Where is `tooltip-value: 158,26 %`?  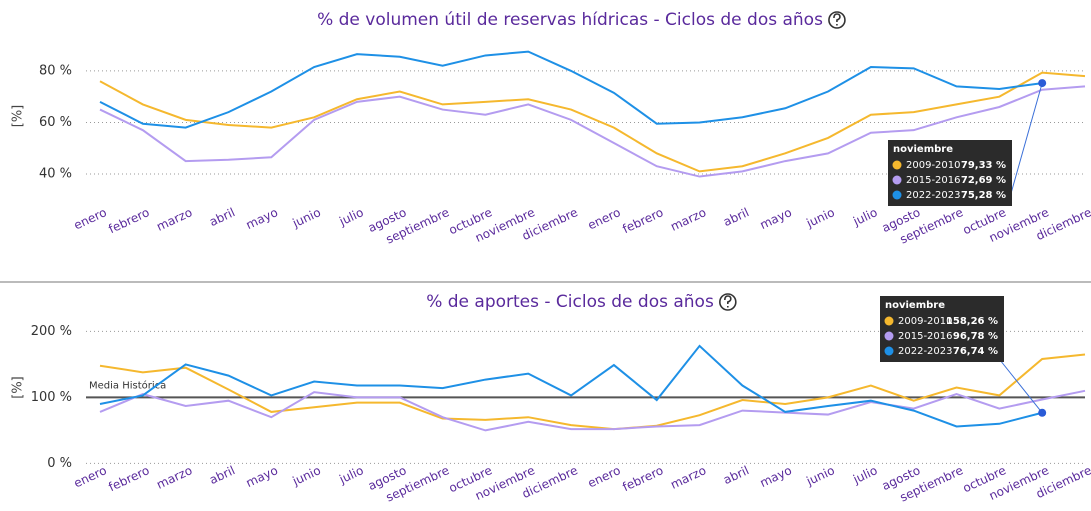 tooltip-value: 158,26 % is located at coordinates (972, 321).